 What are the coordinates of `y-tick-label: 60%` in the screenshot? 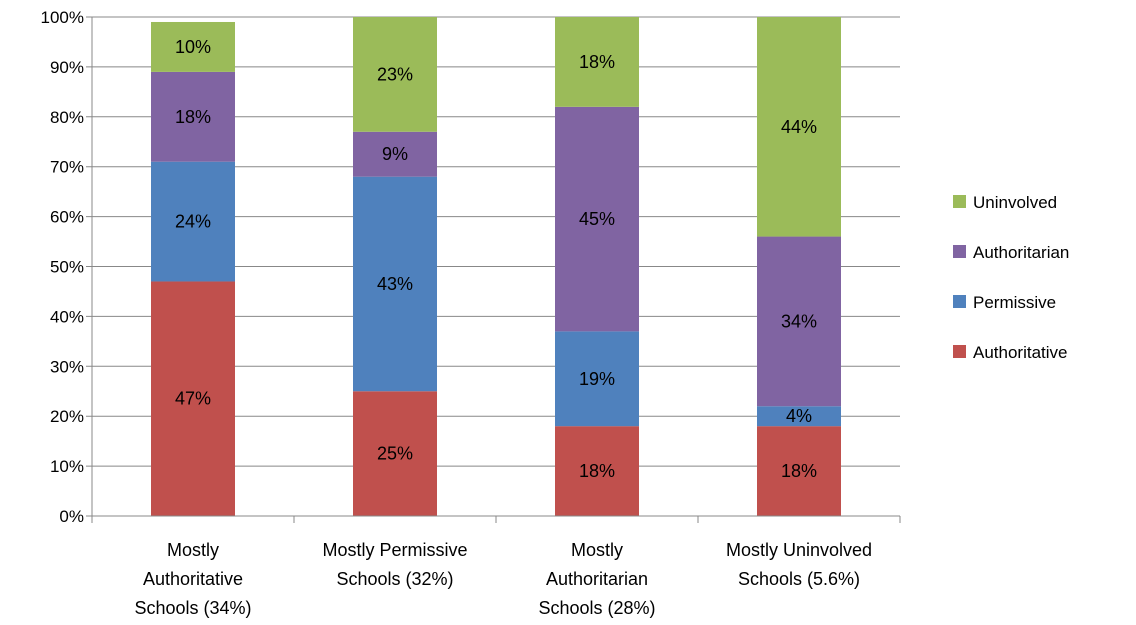 It's located at (67, 217).